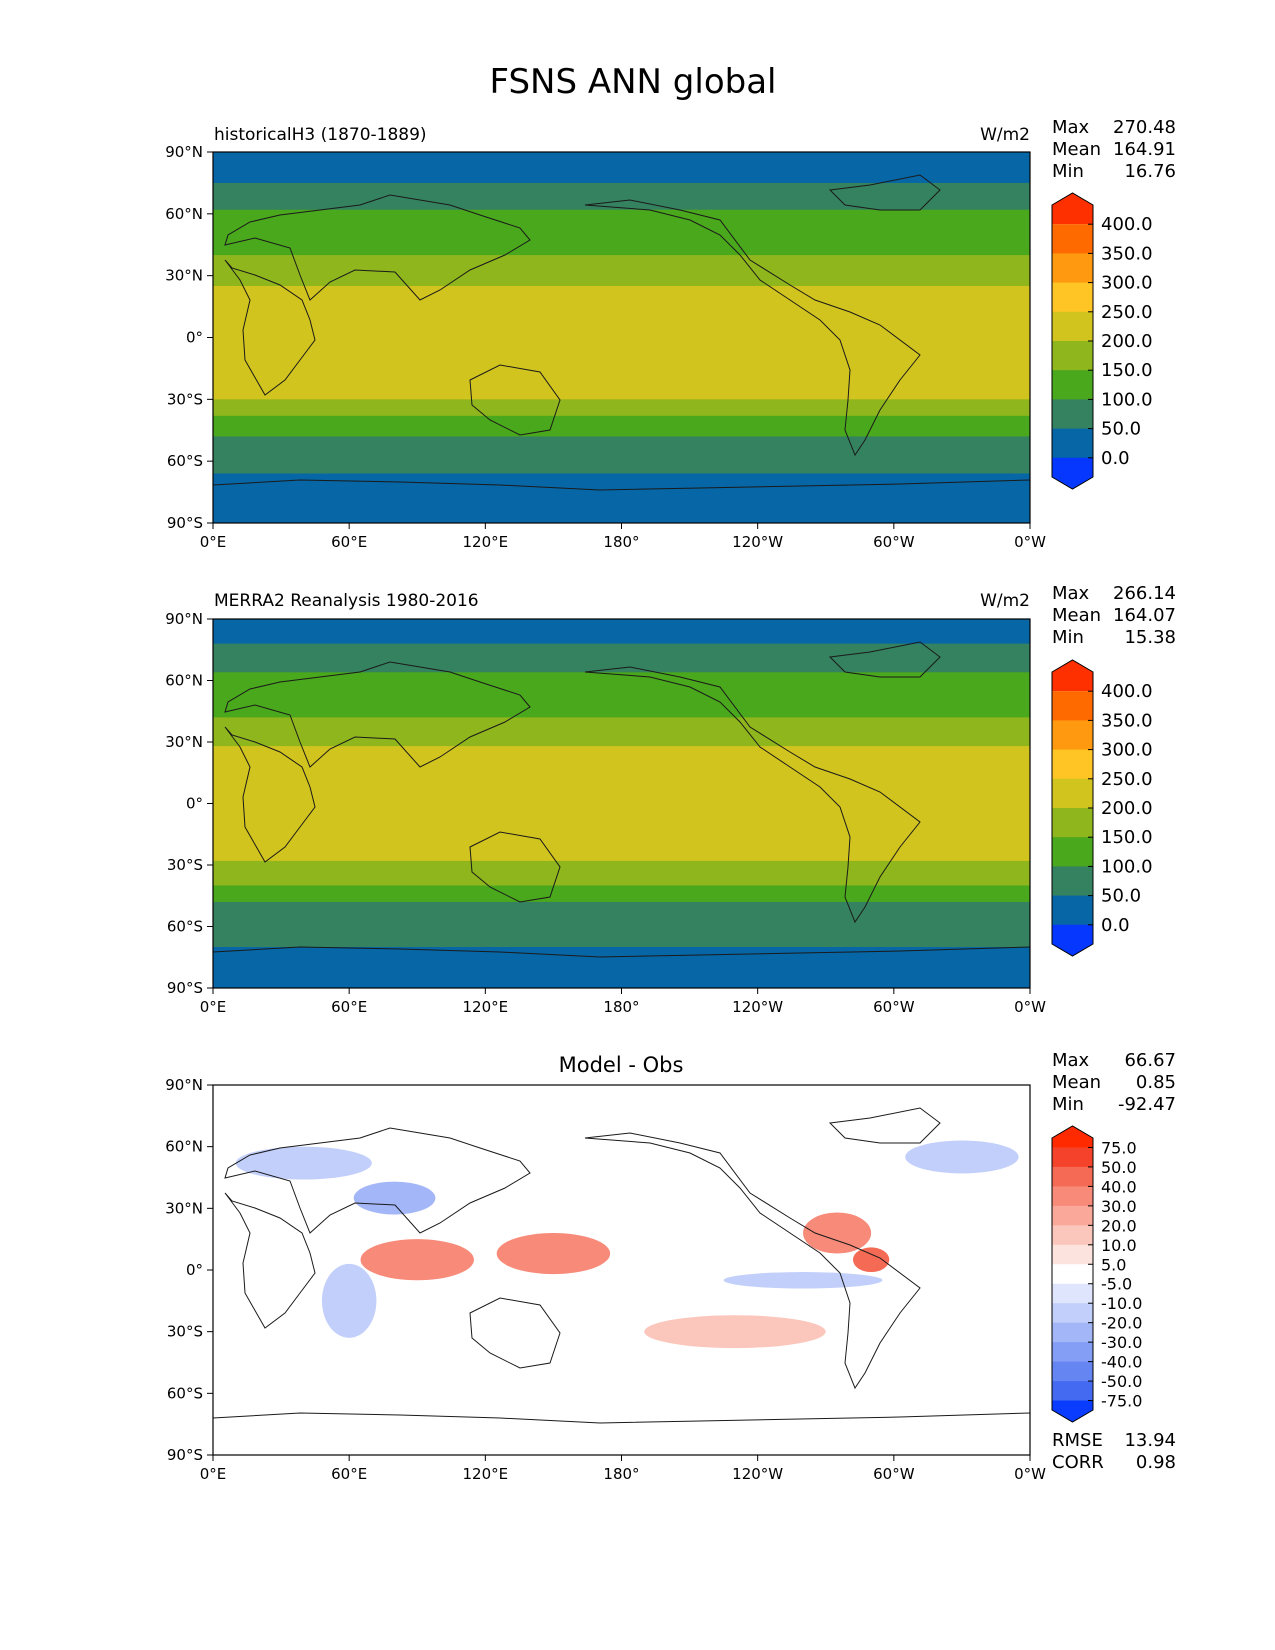 Image resolution: width=1275 pixels, height=1650 pixels. What do you see at coordinates (1121, 1323) in the screenshot?
I see `colorbar-label: -20.0` at bounding box center [1121, 1323].